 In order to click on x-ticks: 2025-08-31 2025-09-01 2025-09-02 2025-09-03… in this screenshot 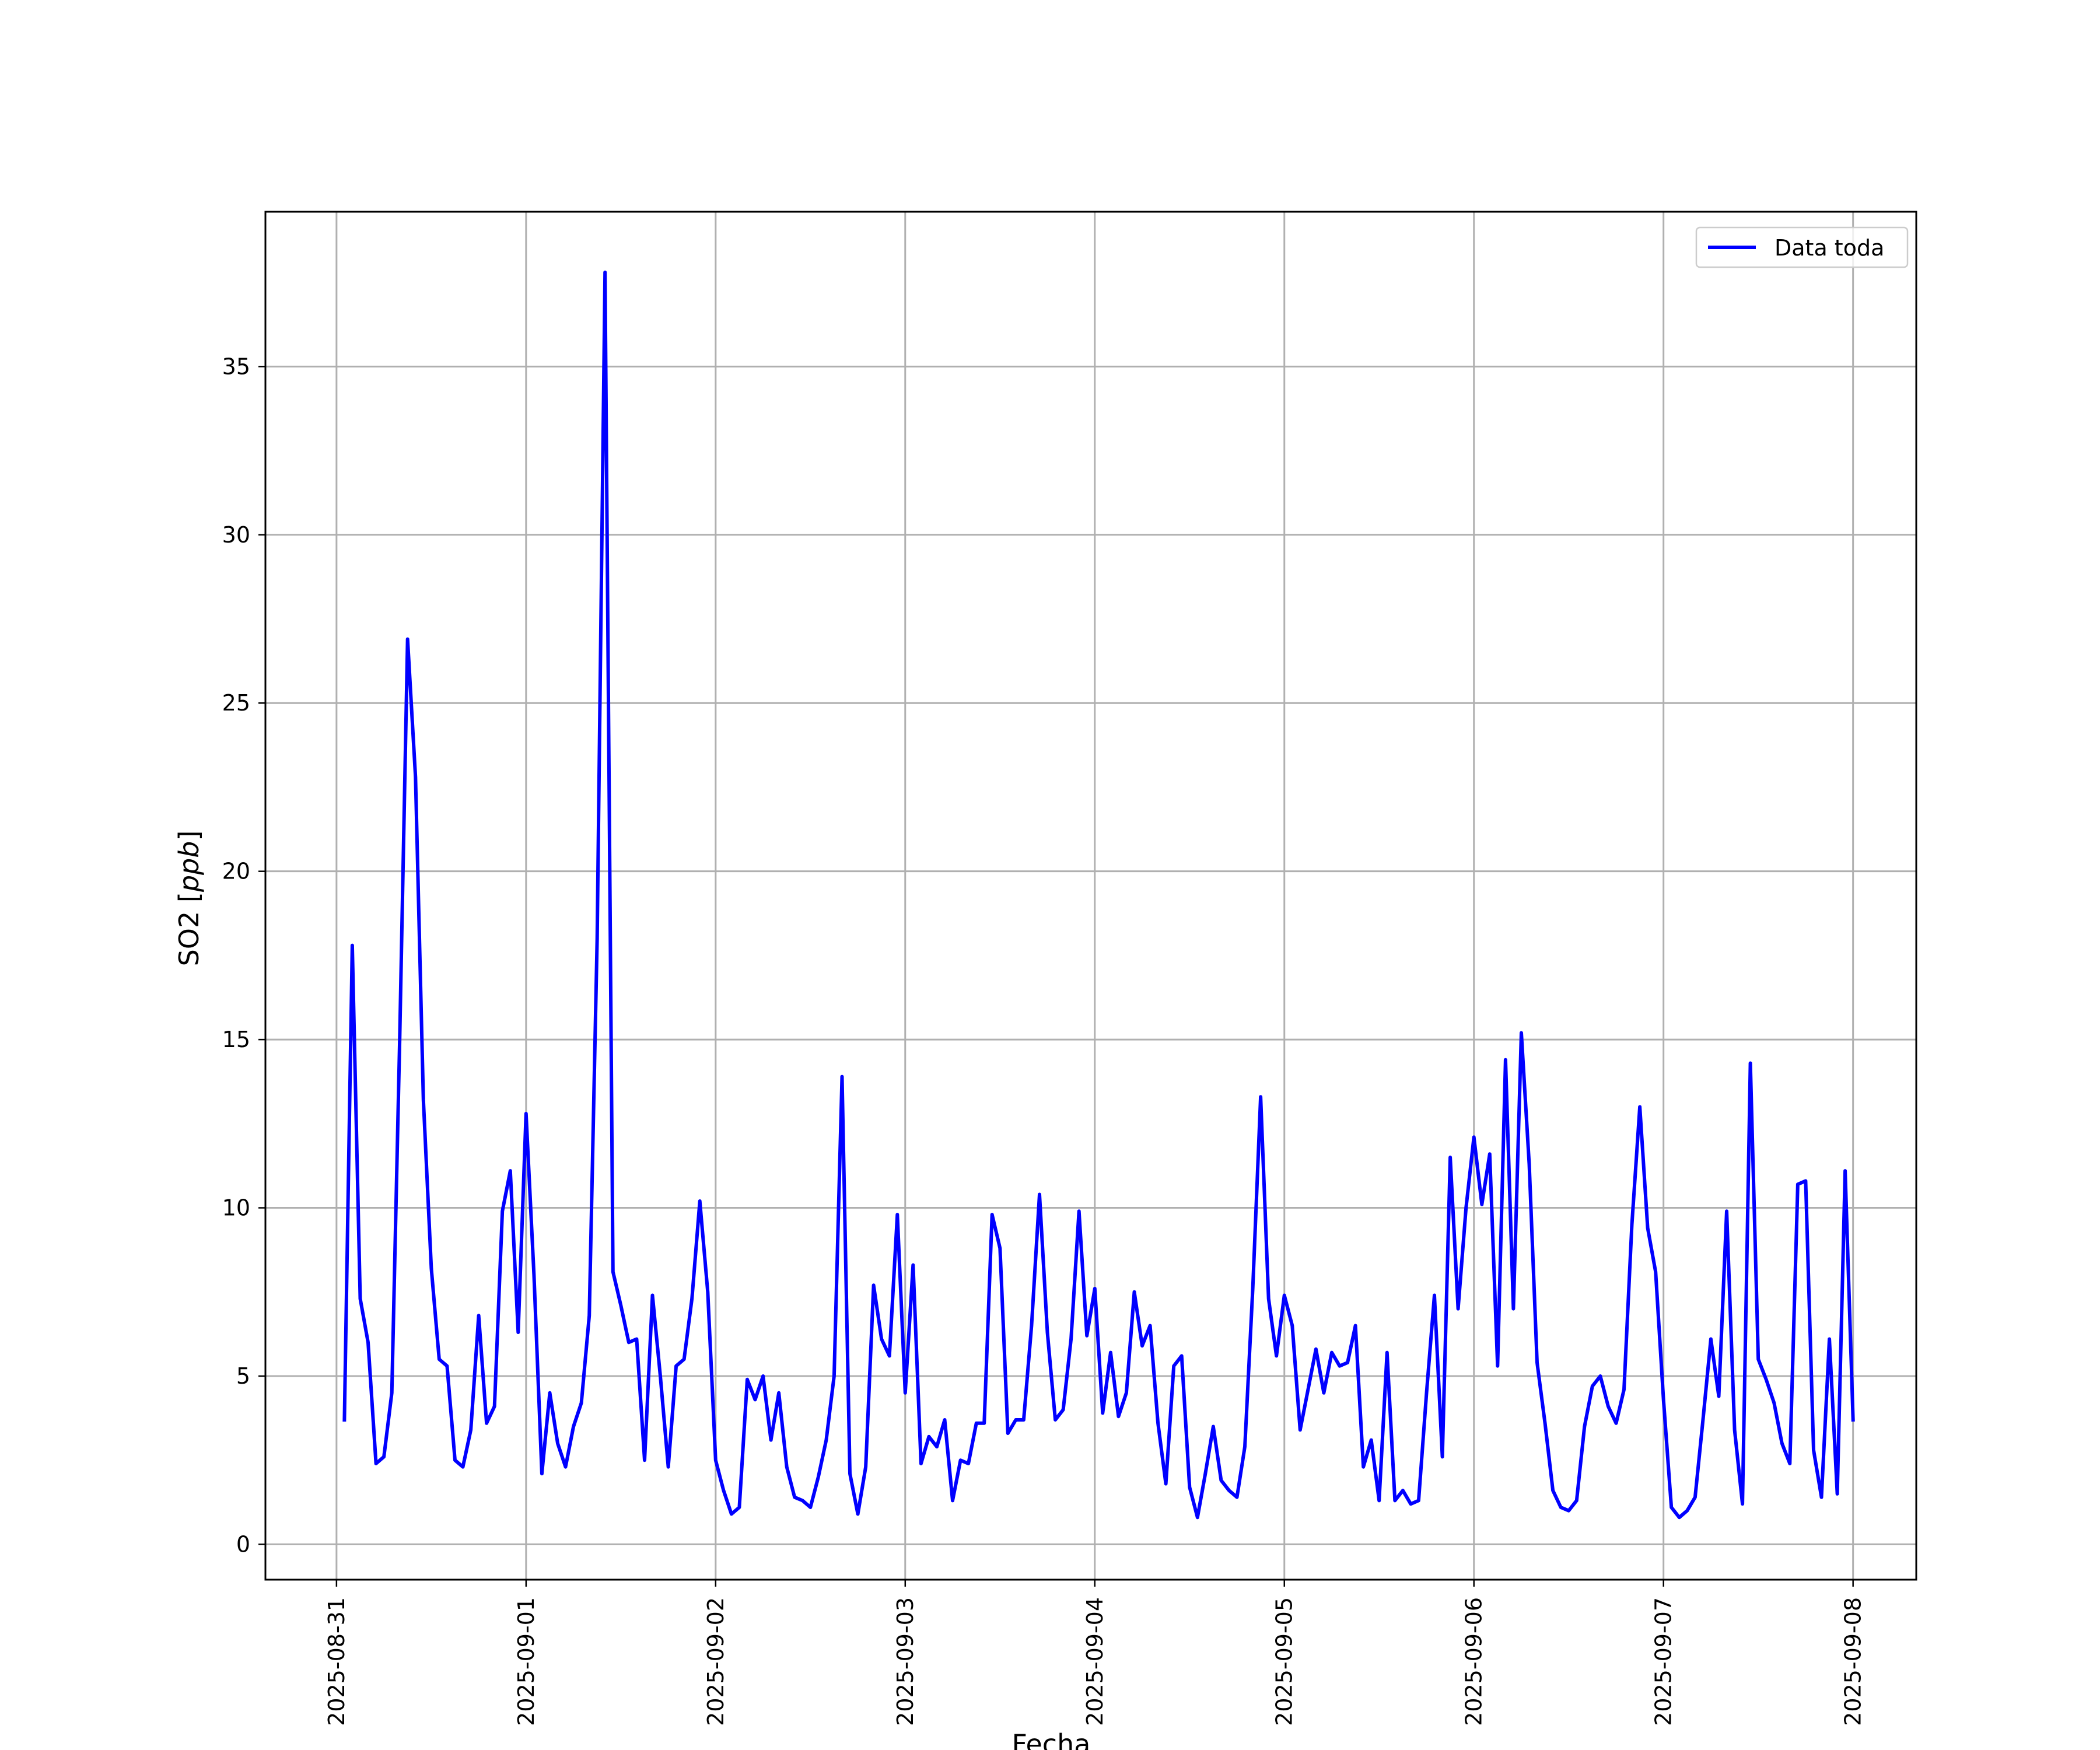, I will do `click(1095, 1653)`.